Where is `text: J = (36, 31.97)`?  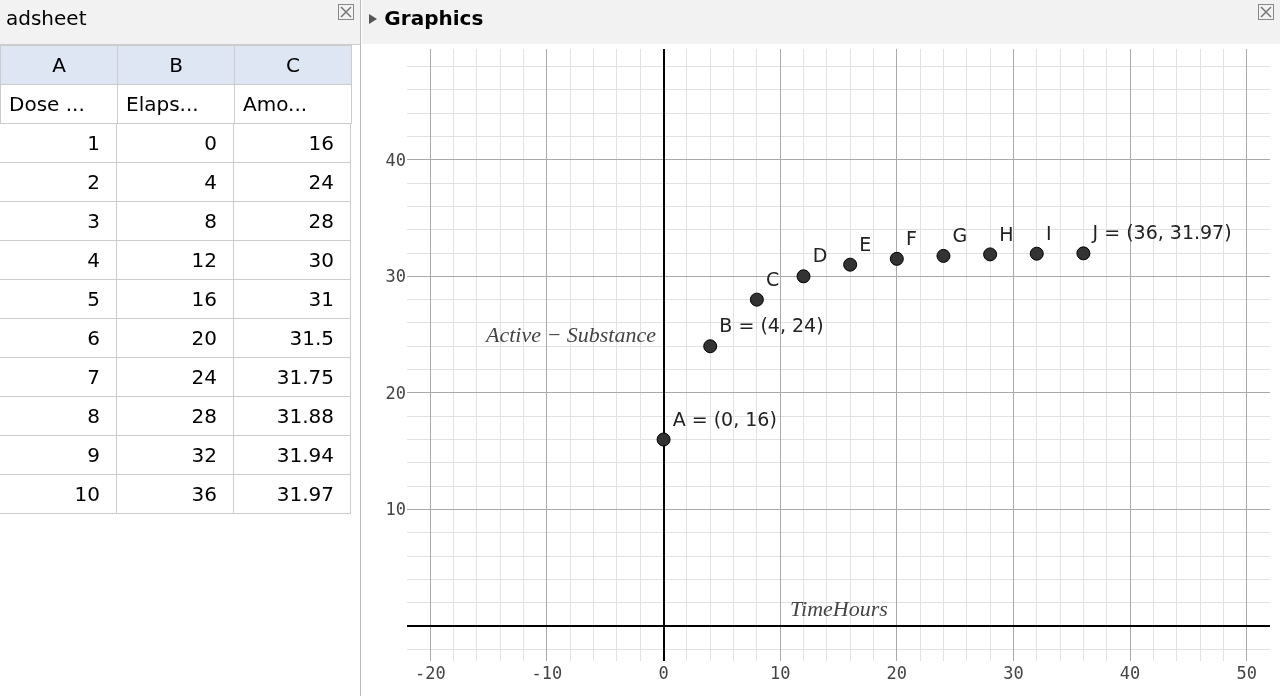 text: J = (36, 31.97) is located at coordinates (1162, 232).